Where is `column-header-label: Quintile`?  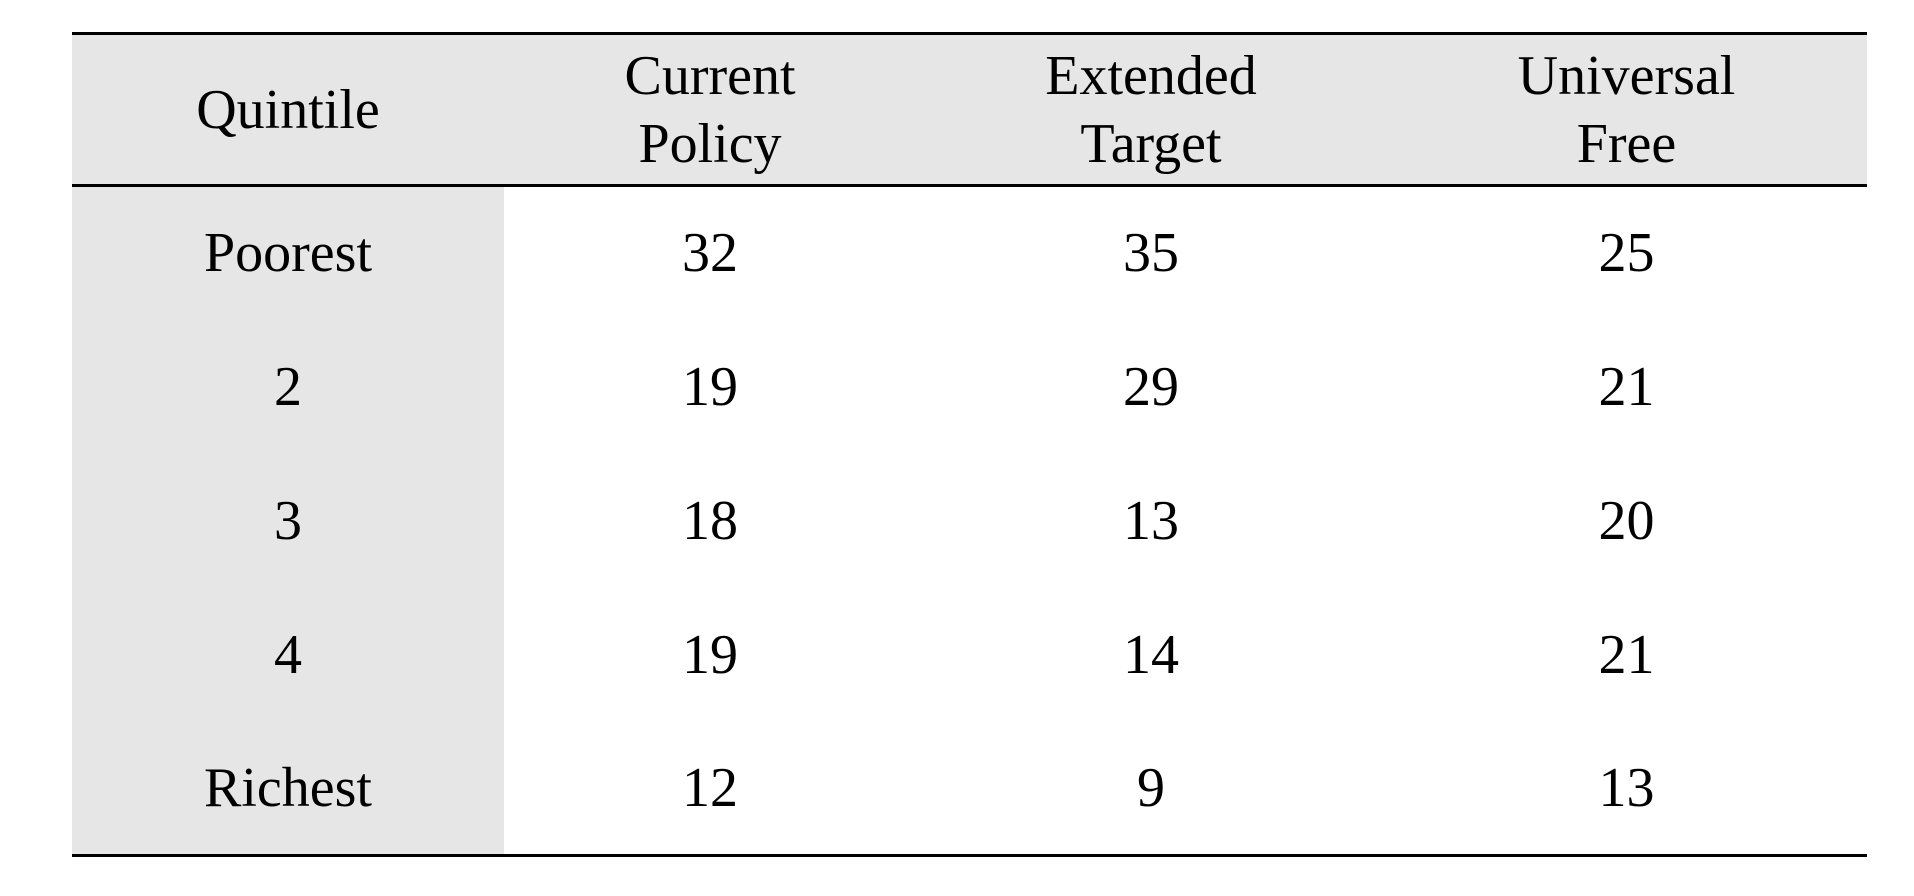
column-header-label: Quintile is located at coordinates (288, 109).